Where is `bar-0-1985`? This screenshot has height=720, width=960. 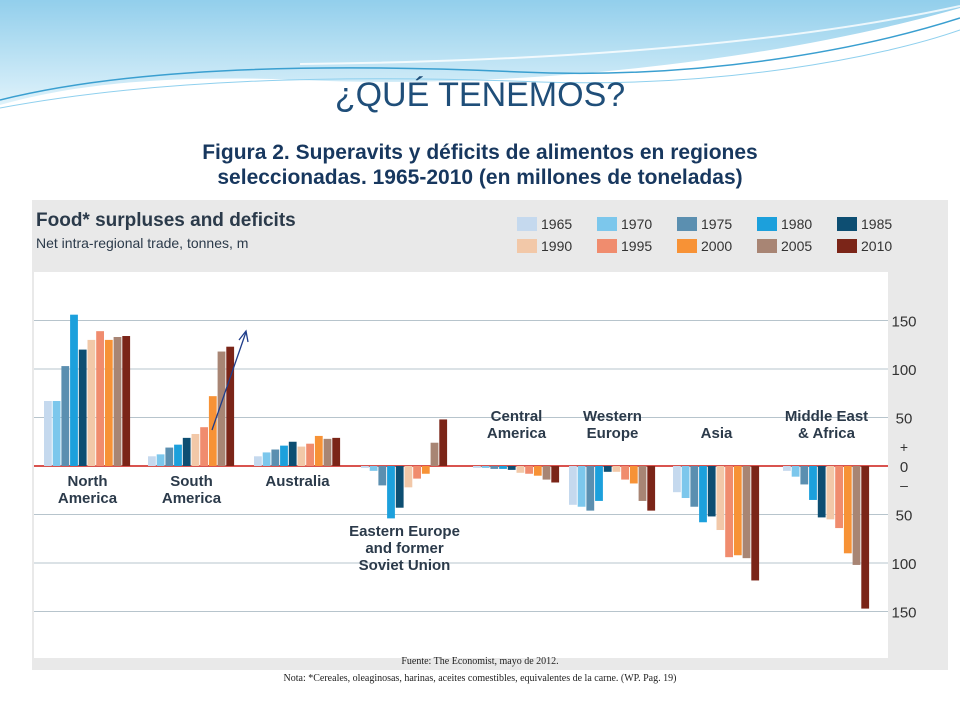 bar-0-1985 is located at coordinates (82, 407).